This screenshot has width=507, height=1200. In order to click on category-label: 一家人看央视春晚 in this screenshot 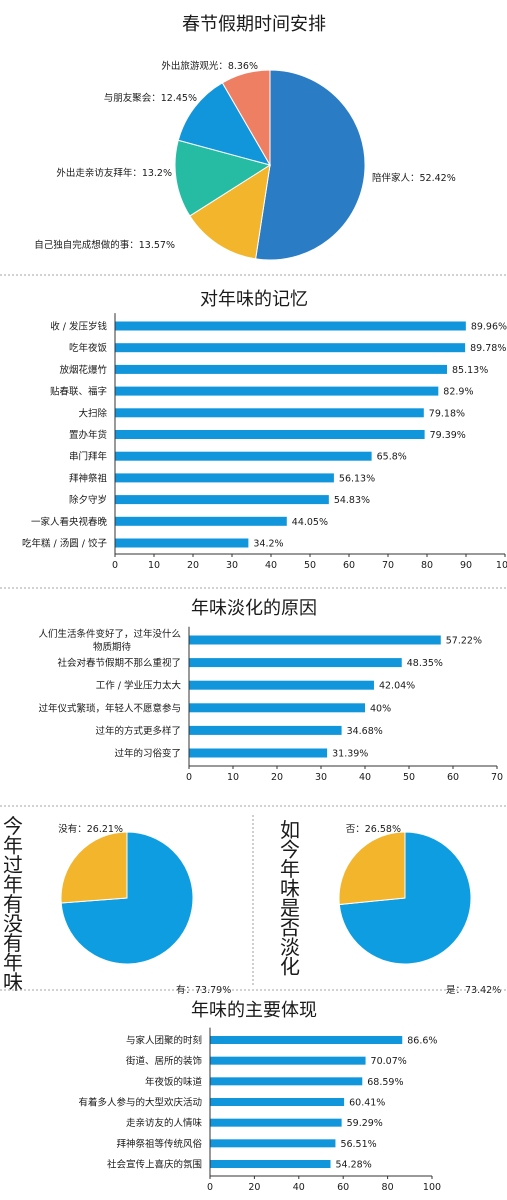, I will do `click(69, 522)`.